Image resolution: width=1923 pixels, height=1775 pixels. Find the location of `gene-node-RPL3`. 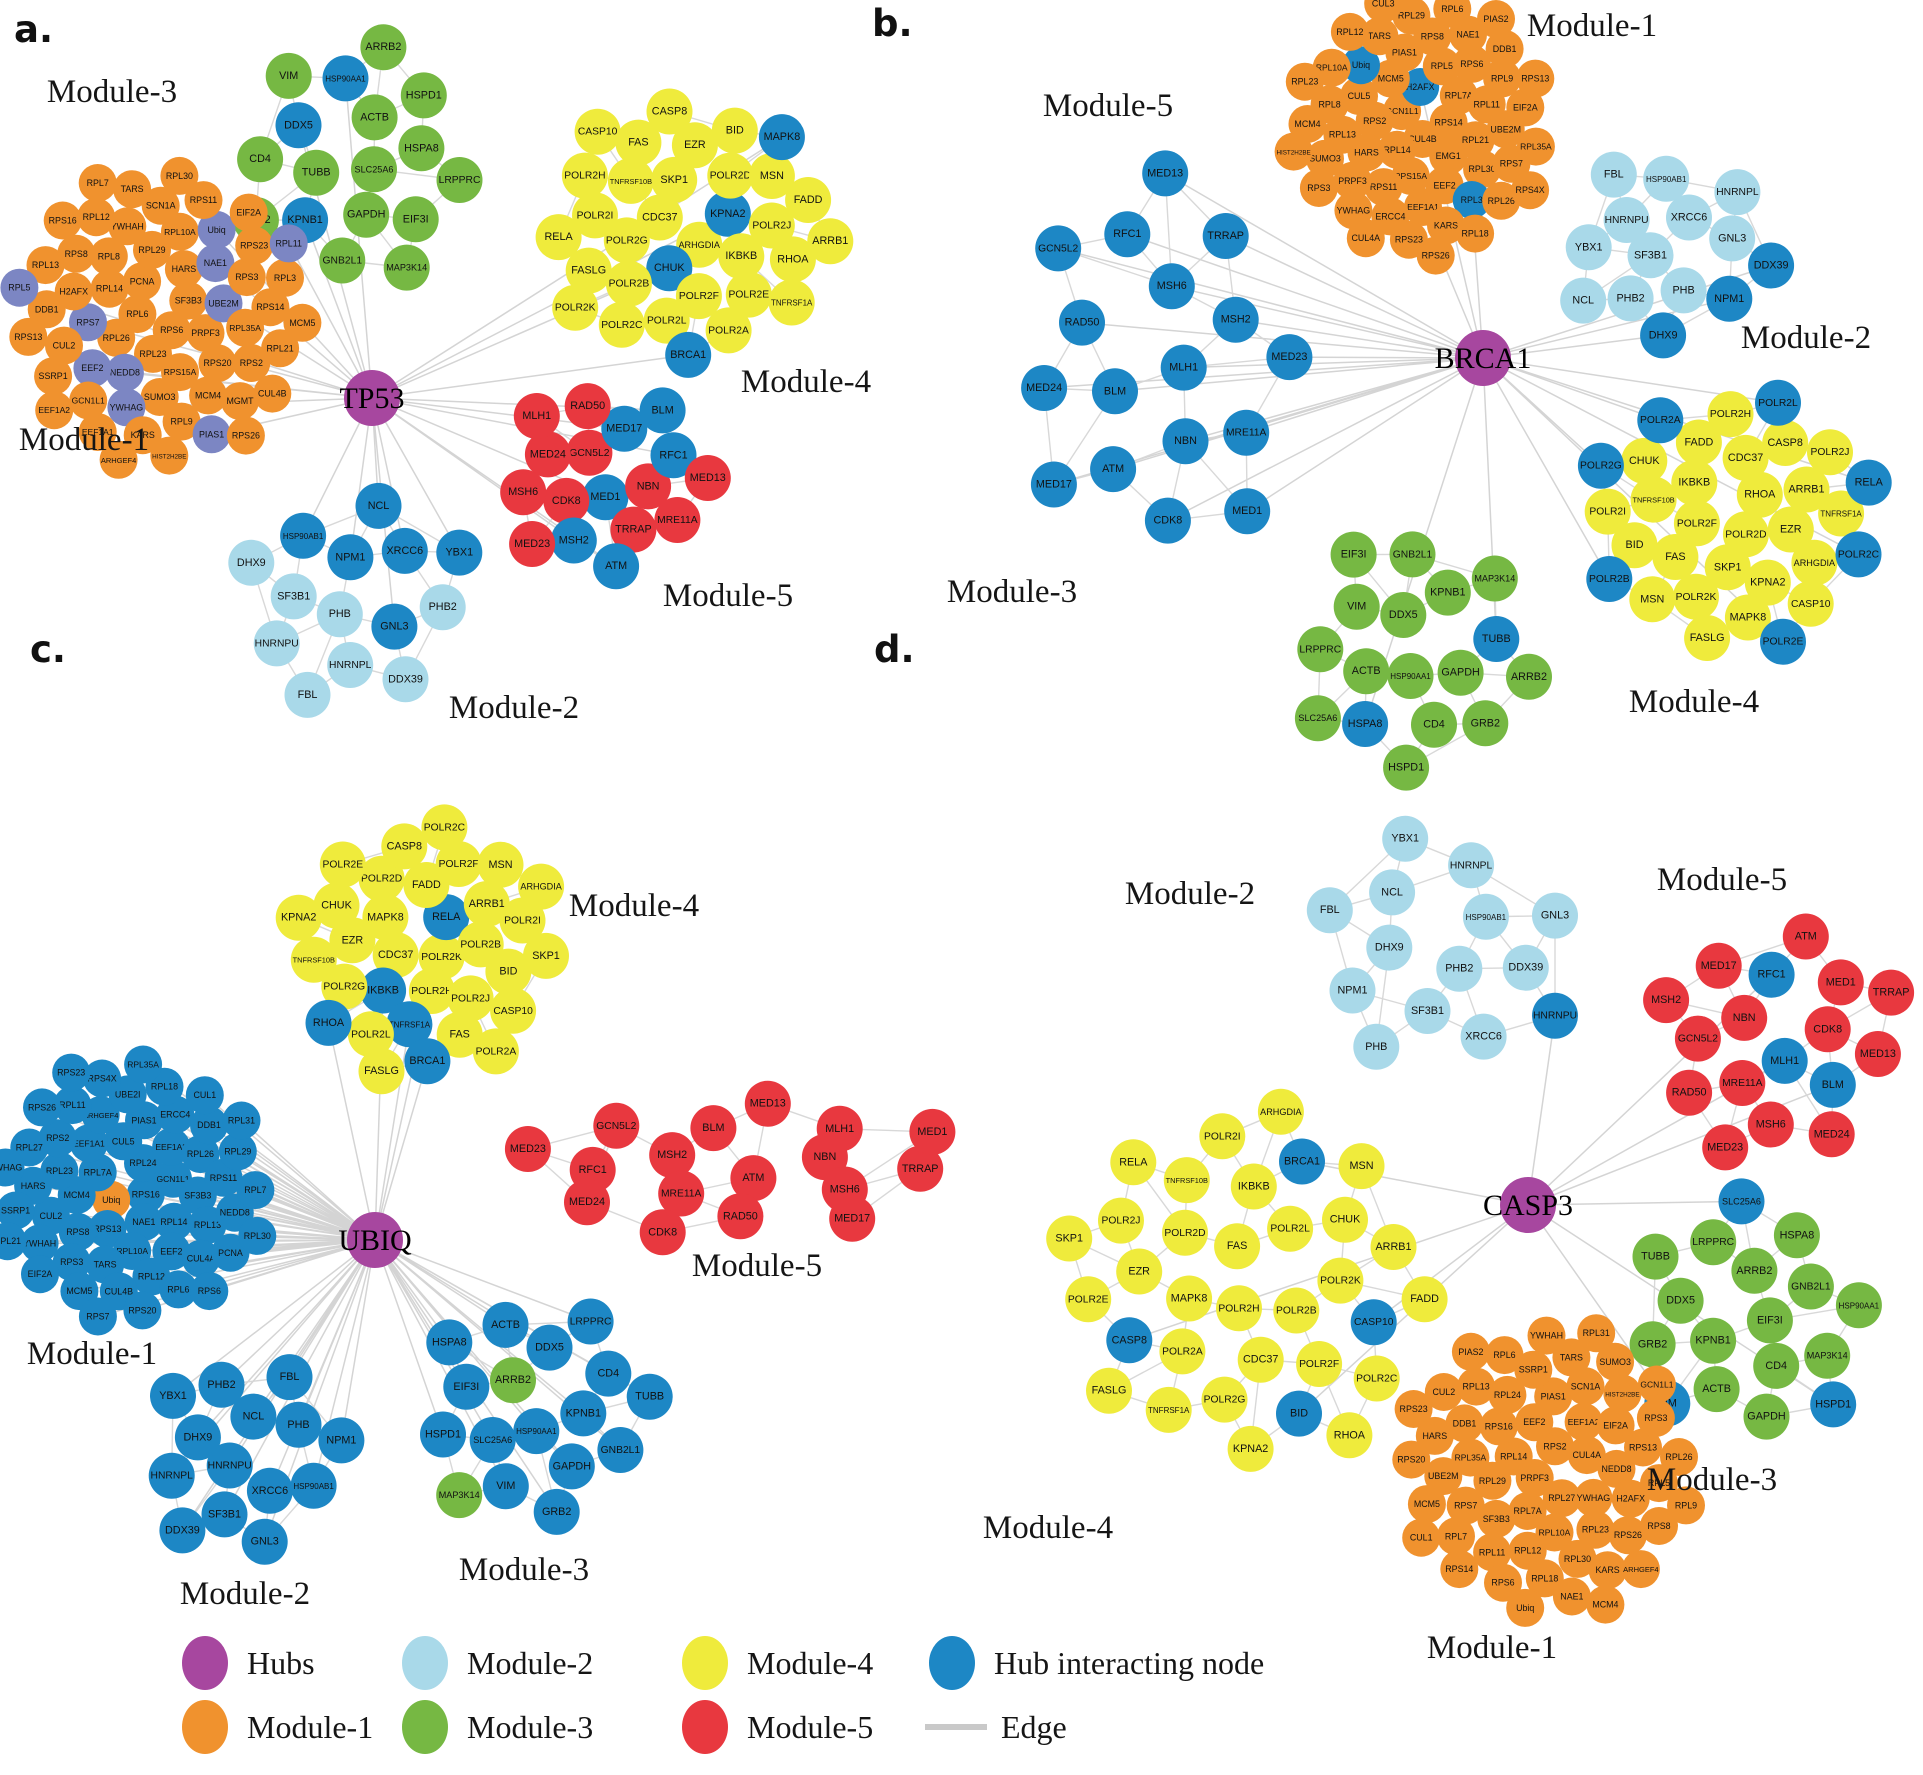

gene-node-RPL3 is located at coordinates (1471, 200).